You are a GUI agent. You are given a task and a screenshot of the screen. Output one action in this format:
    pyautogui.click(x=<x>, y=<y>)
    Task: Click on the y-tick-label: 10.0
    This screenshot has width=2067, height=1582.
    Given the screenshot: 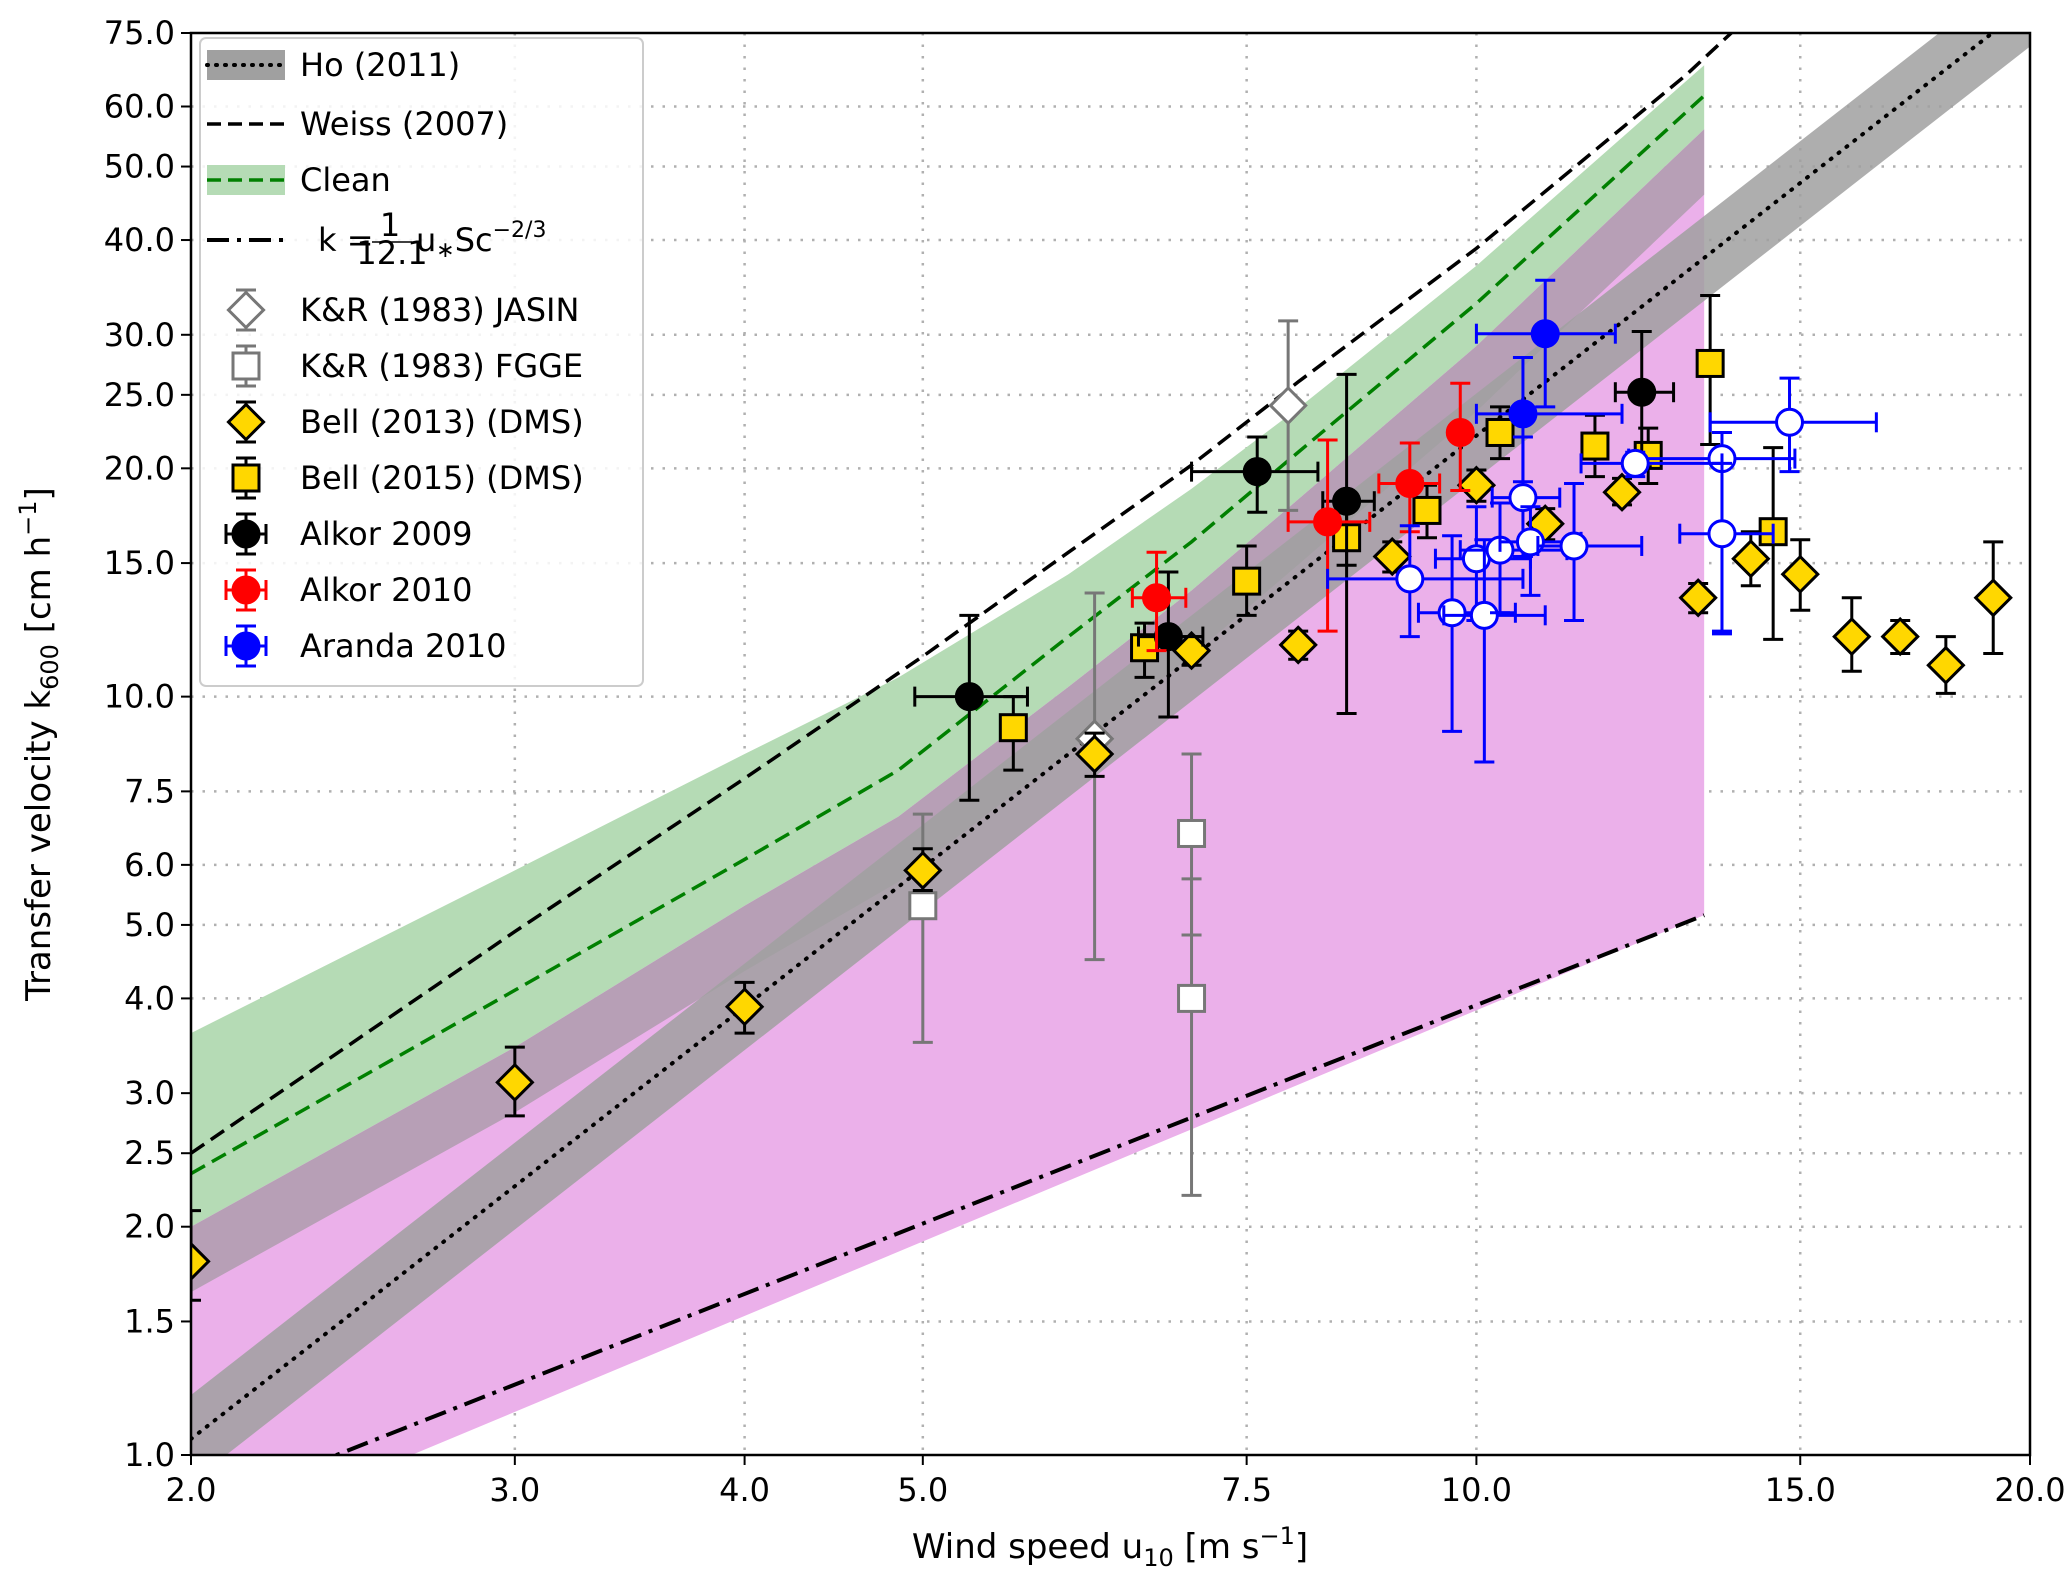 What is the action you would take?
    pyautogui.click(x=139, y=697)
    